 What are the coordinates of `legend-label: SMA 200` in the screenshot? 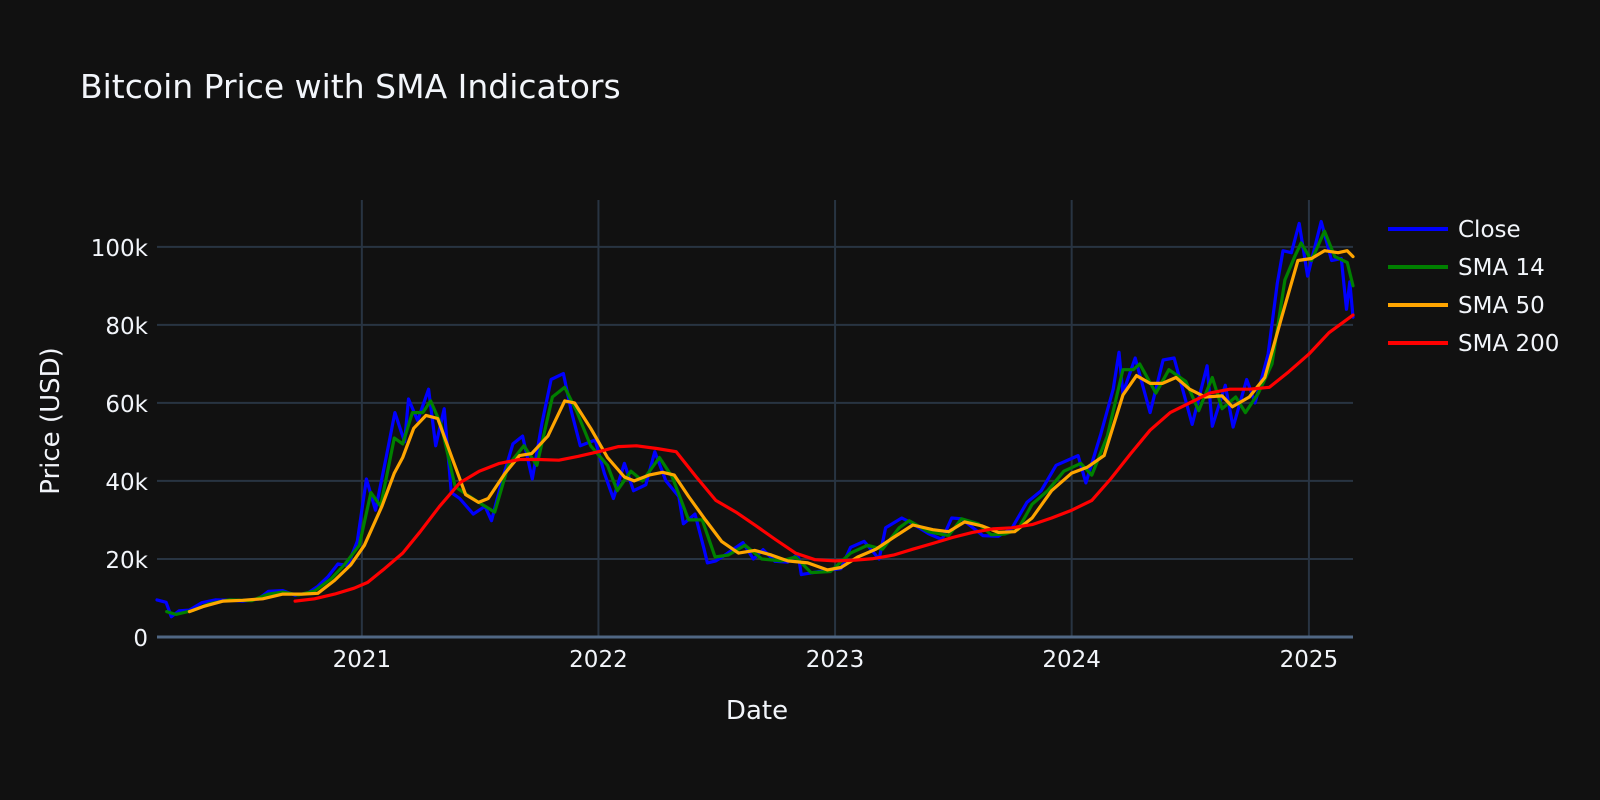 It's located at (1508, 344).